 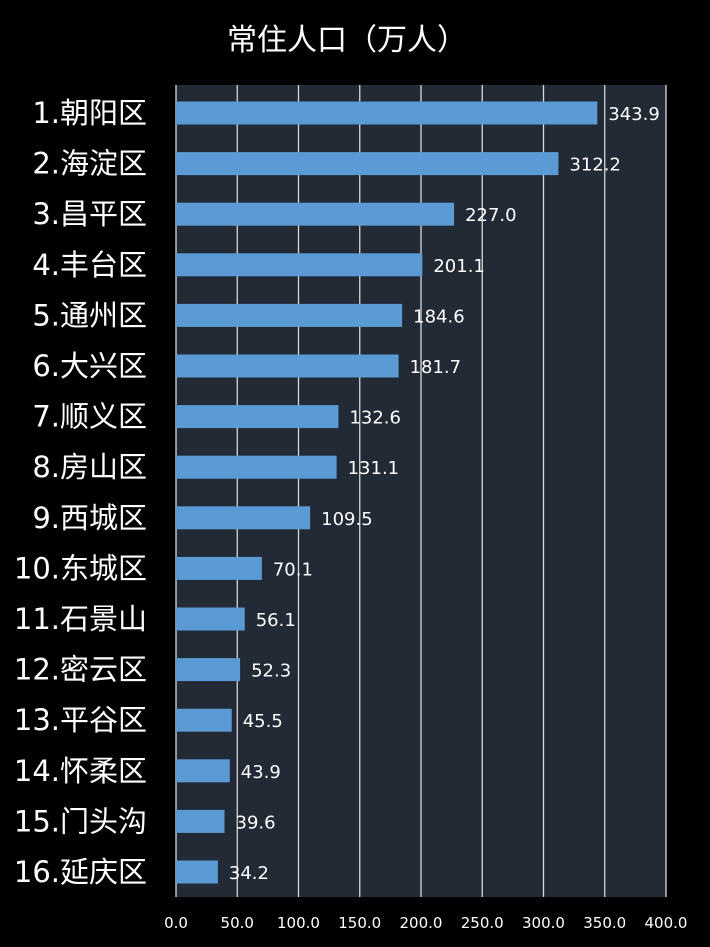 What do you see at coordinates (89, 113) in the screenshot?
I see `category-label: 1.朝阳区` at bounding box center [89, 113].